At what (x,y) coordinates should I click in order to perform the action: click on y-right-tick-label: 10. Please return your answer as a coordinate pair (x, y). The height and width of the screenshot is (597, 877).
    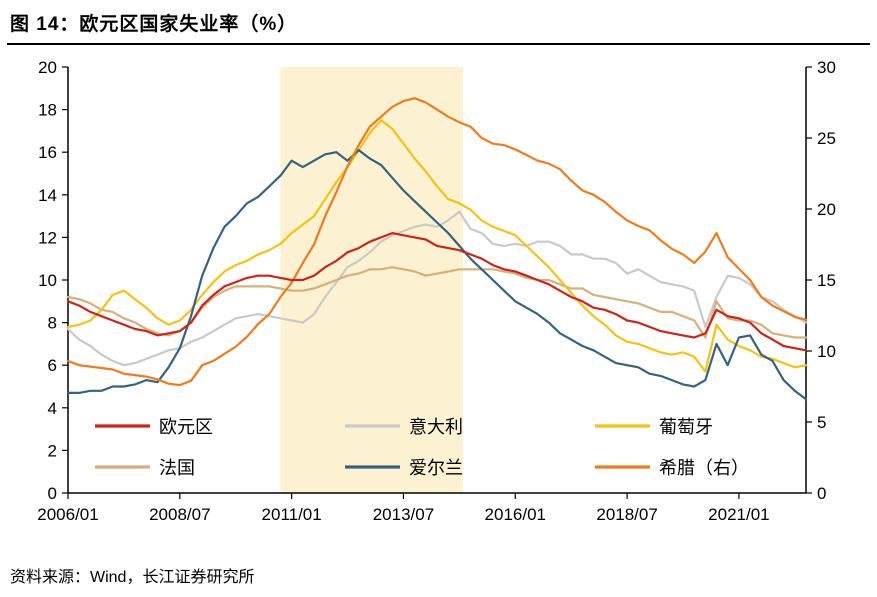
    Looking at the image, I should click on (826, 351).